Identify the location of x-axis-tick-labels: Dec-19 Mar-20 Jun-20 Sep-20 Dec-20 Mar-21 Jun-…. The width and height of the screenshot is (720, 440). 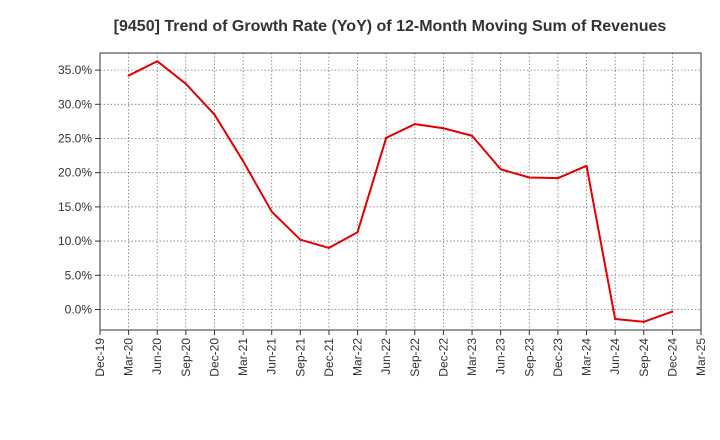
(400, 357).